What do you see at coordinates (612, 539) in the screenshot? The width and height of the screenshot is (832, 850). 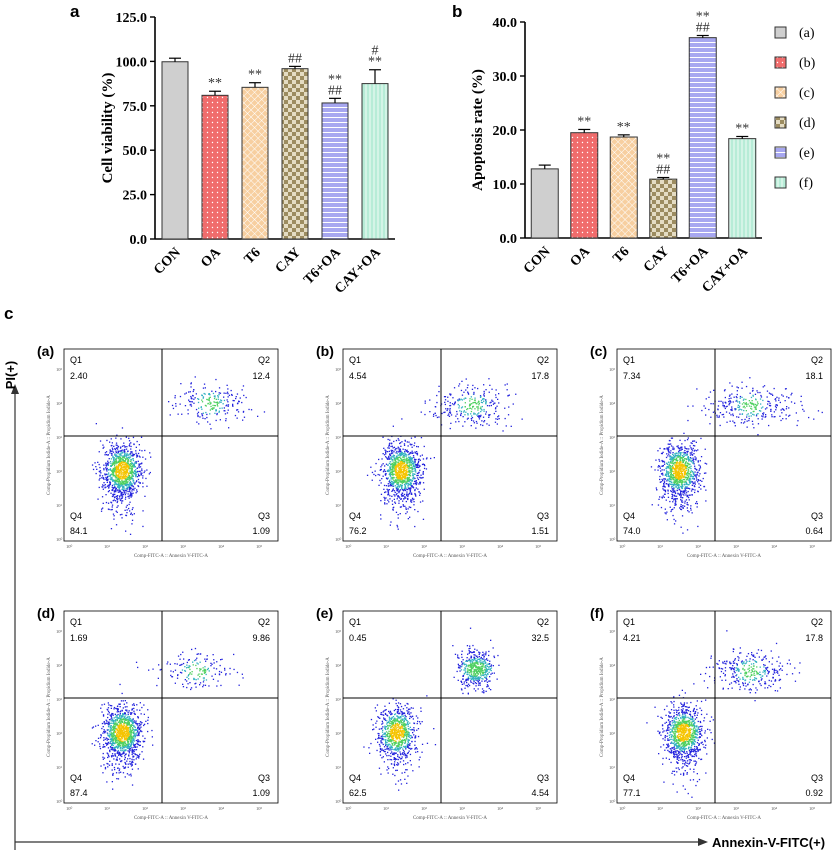 I see `y-tick-label: 10⁰` at bounding box center [612, 539].